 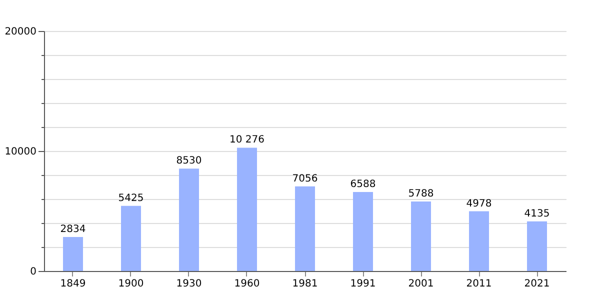 I want to click on y-tick-label: 20000, so click(x=20, y=32).